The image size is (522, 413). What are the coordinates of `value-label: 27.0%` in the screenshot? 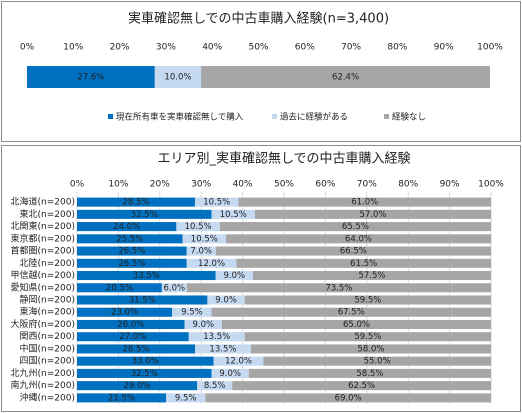 It's located at (132, 337).